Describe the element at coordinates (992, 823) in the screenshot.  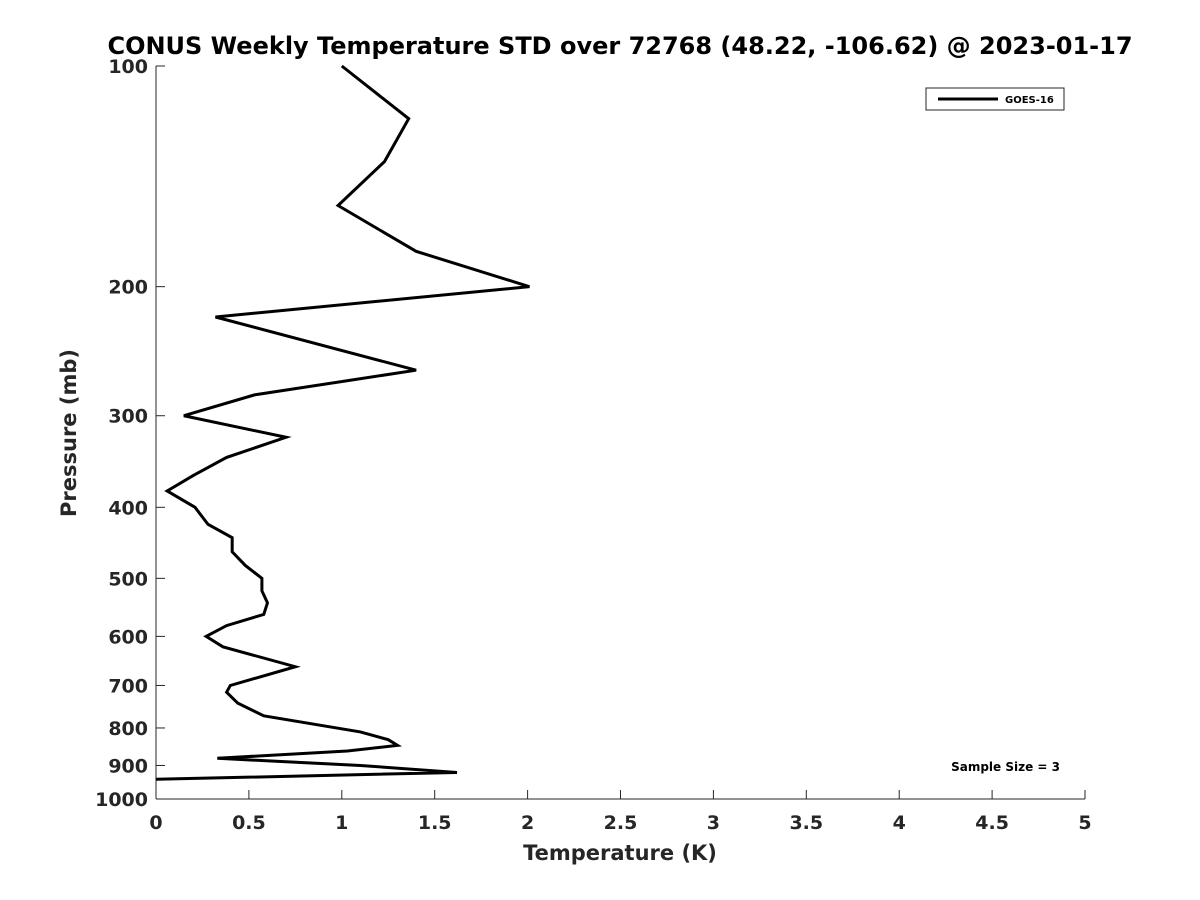
I see `x-tick-label: 4.5` at that location.